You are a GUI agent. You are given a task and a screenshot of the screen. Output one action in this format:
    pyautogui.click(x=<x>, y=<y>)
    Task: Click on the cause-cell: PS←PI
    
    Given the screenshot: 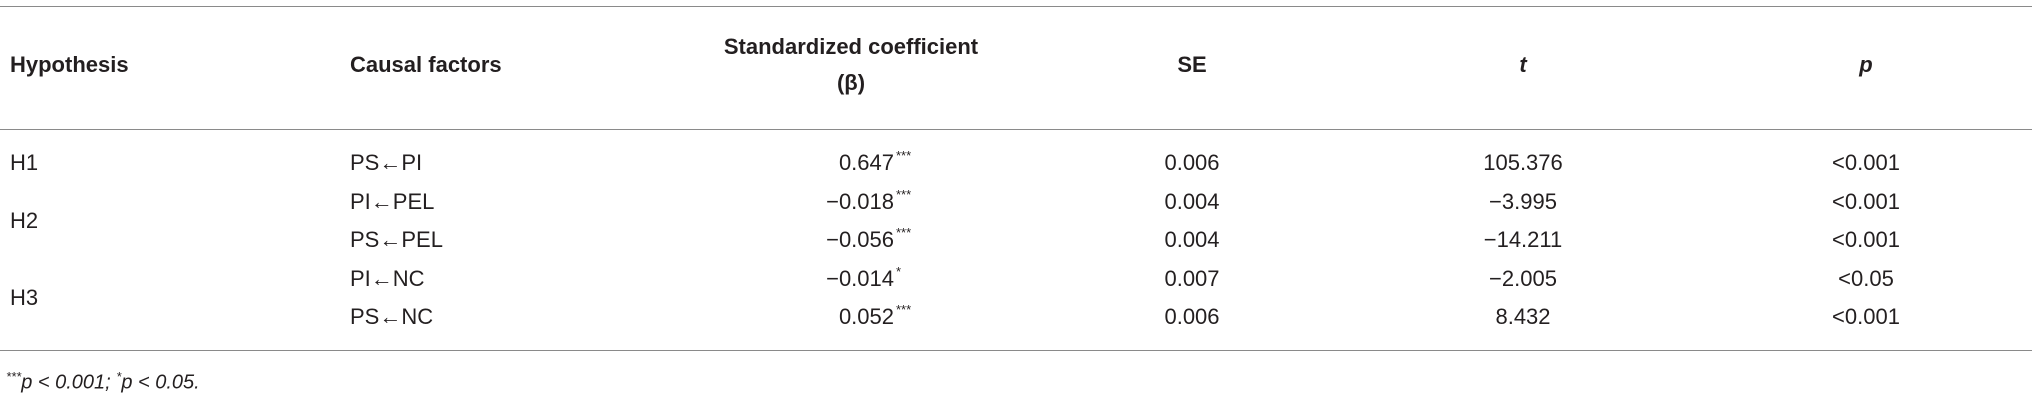 What is the action you would take?
    pyautogui.click(x=386, y=162)
    